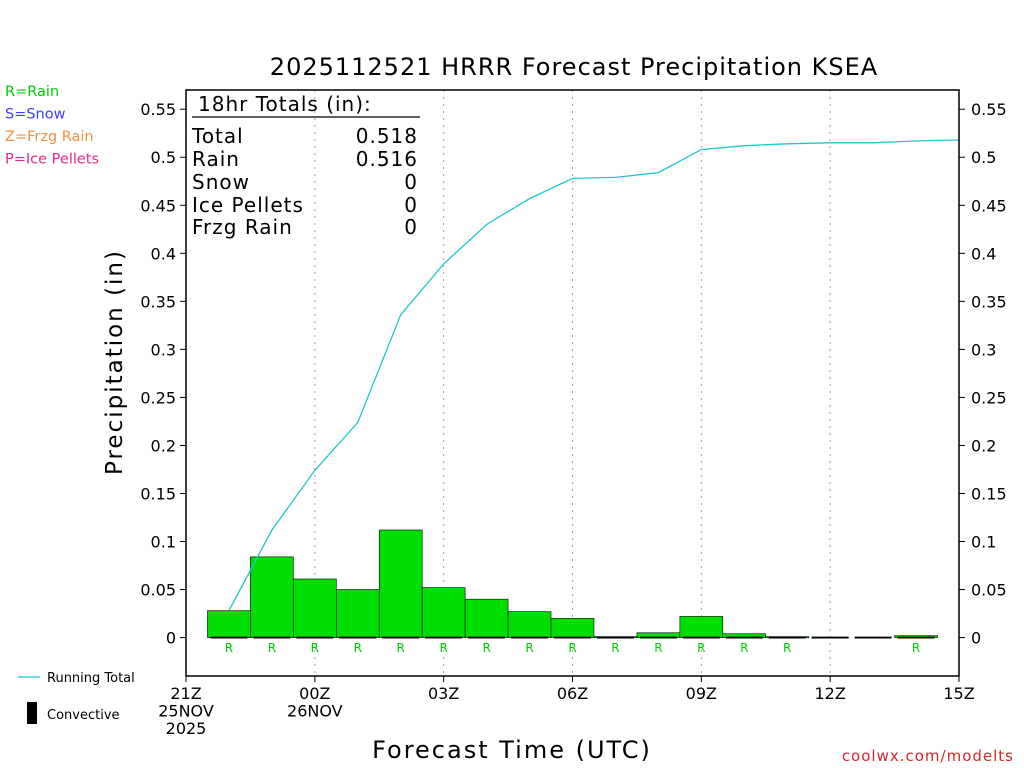 This screenshot has height=768, width=1024. I want to click on precip-bars, so click(572, 584).